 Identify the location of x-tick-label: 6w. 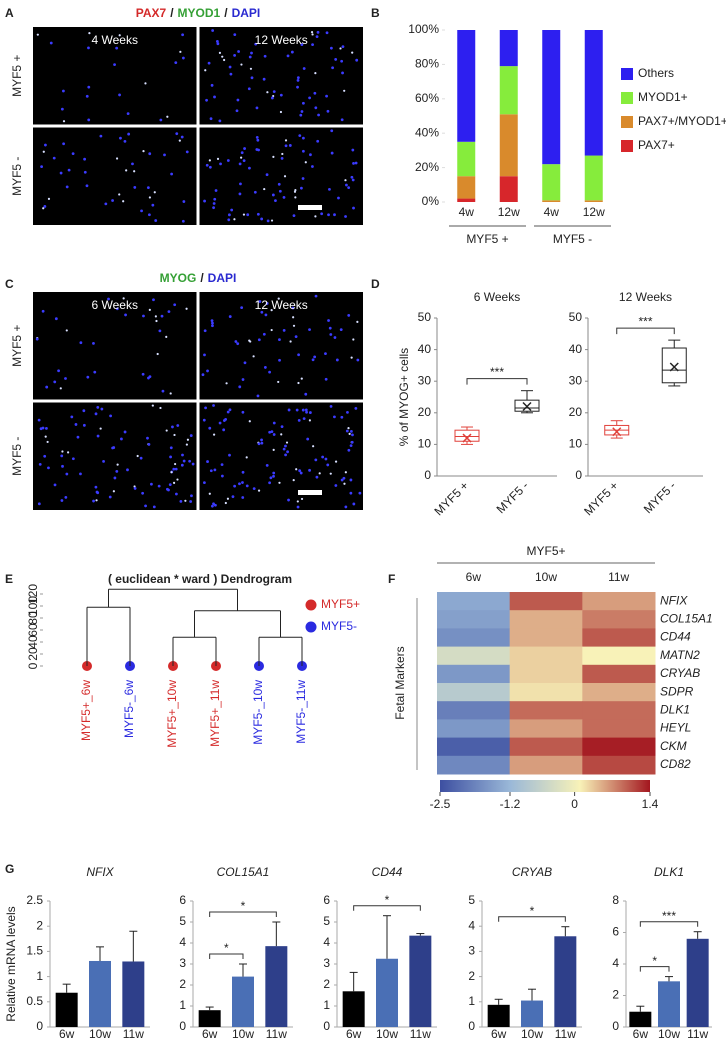
(641, 1033).